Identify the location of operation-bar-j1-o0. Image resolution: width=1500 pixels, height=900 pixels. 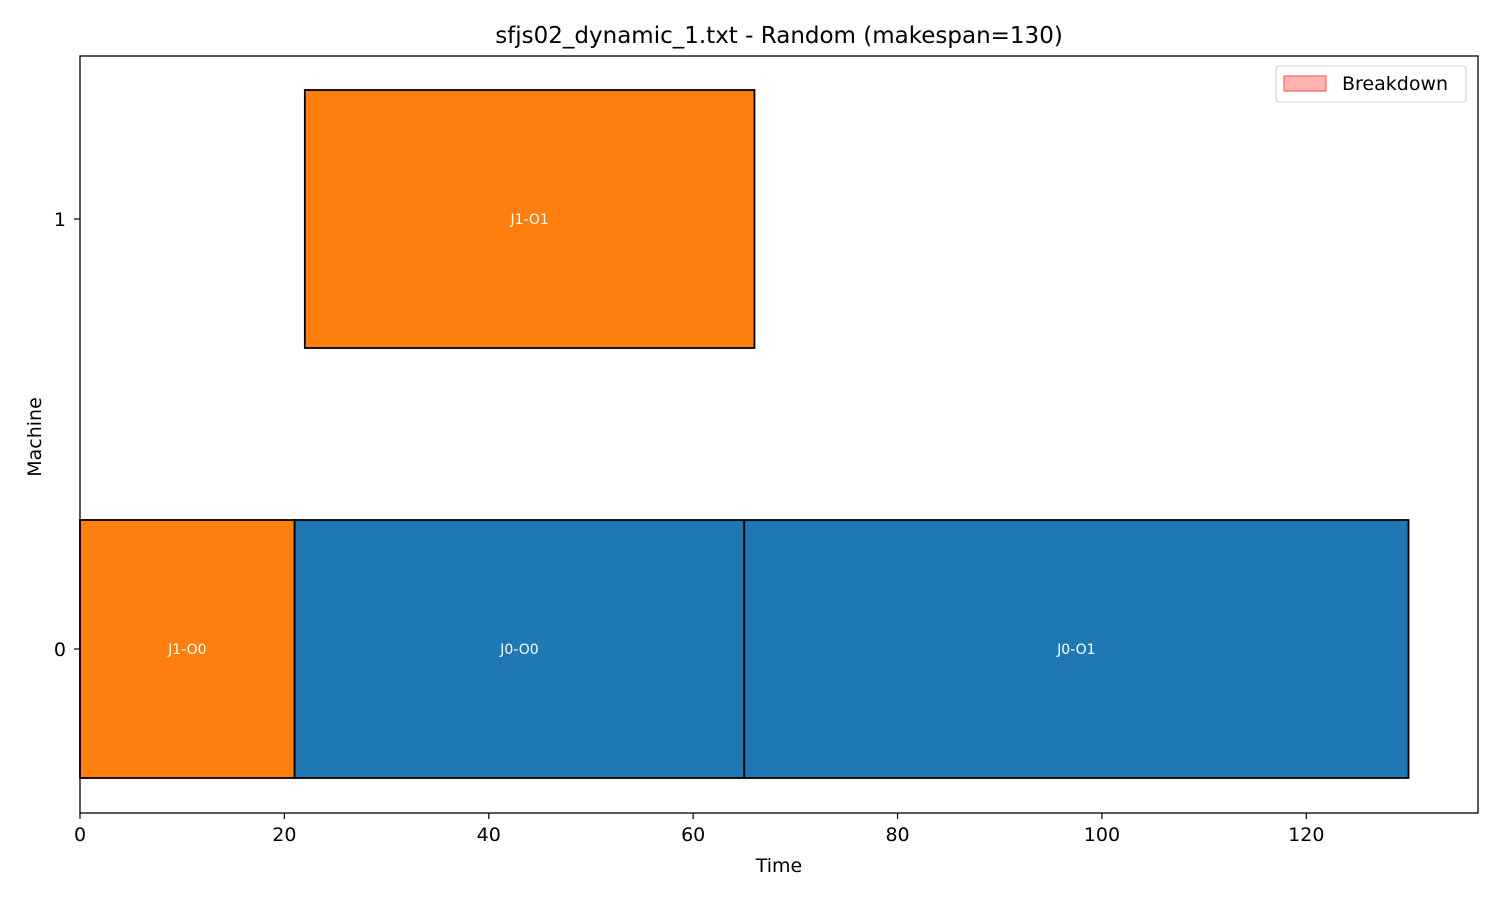
(187, 649).